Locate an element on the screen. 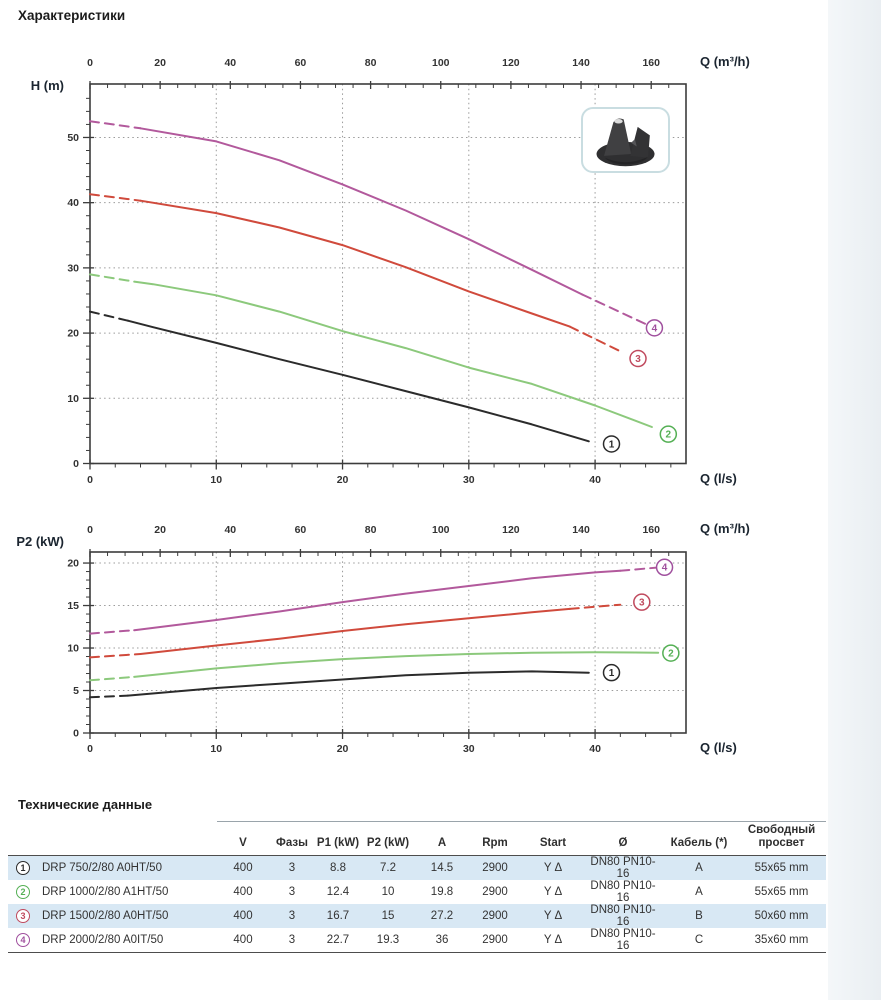 The width and height of the screenshot is (881, 1000). table-header-cell: Start is located at coordinates (553, 838).